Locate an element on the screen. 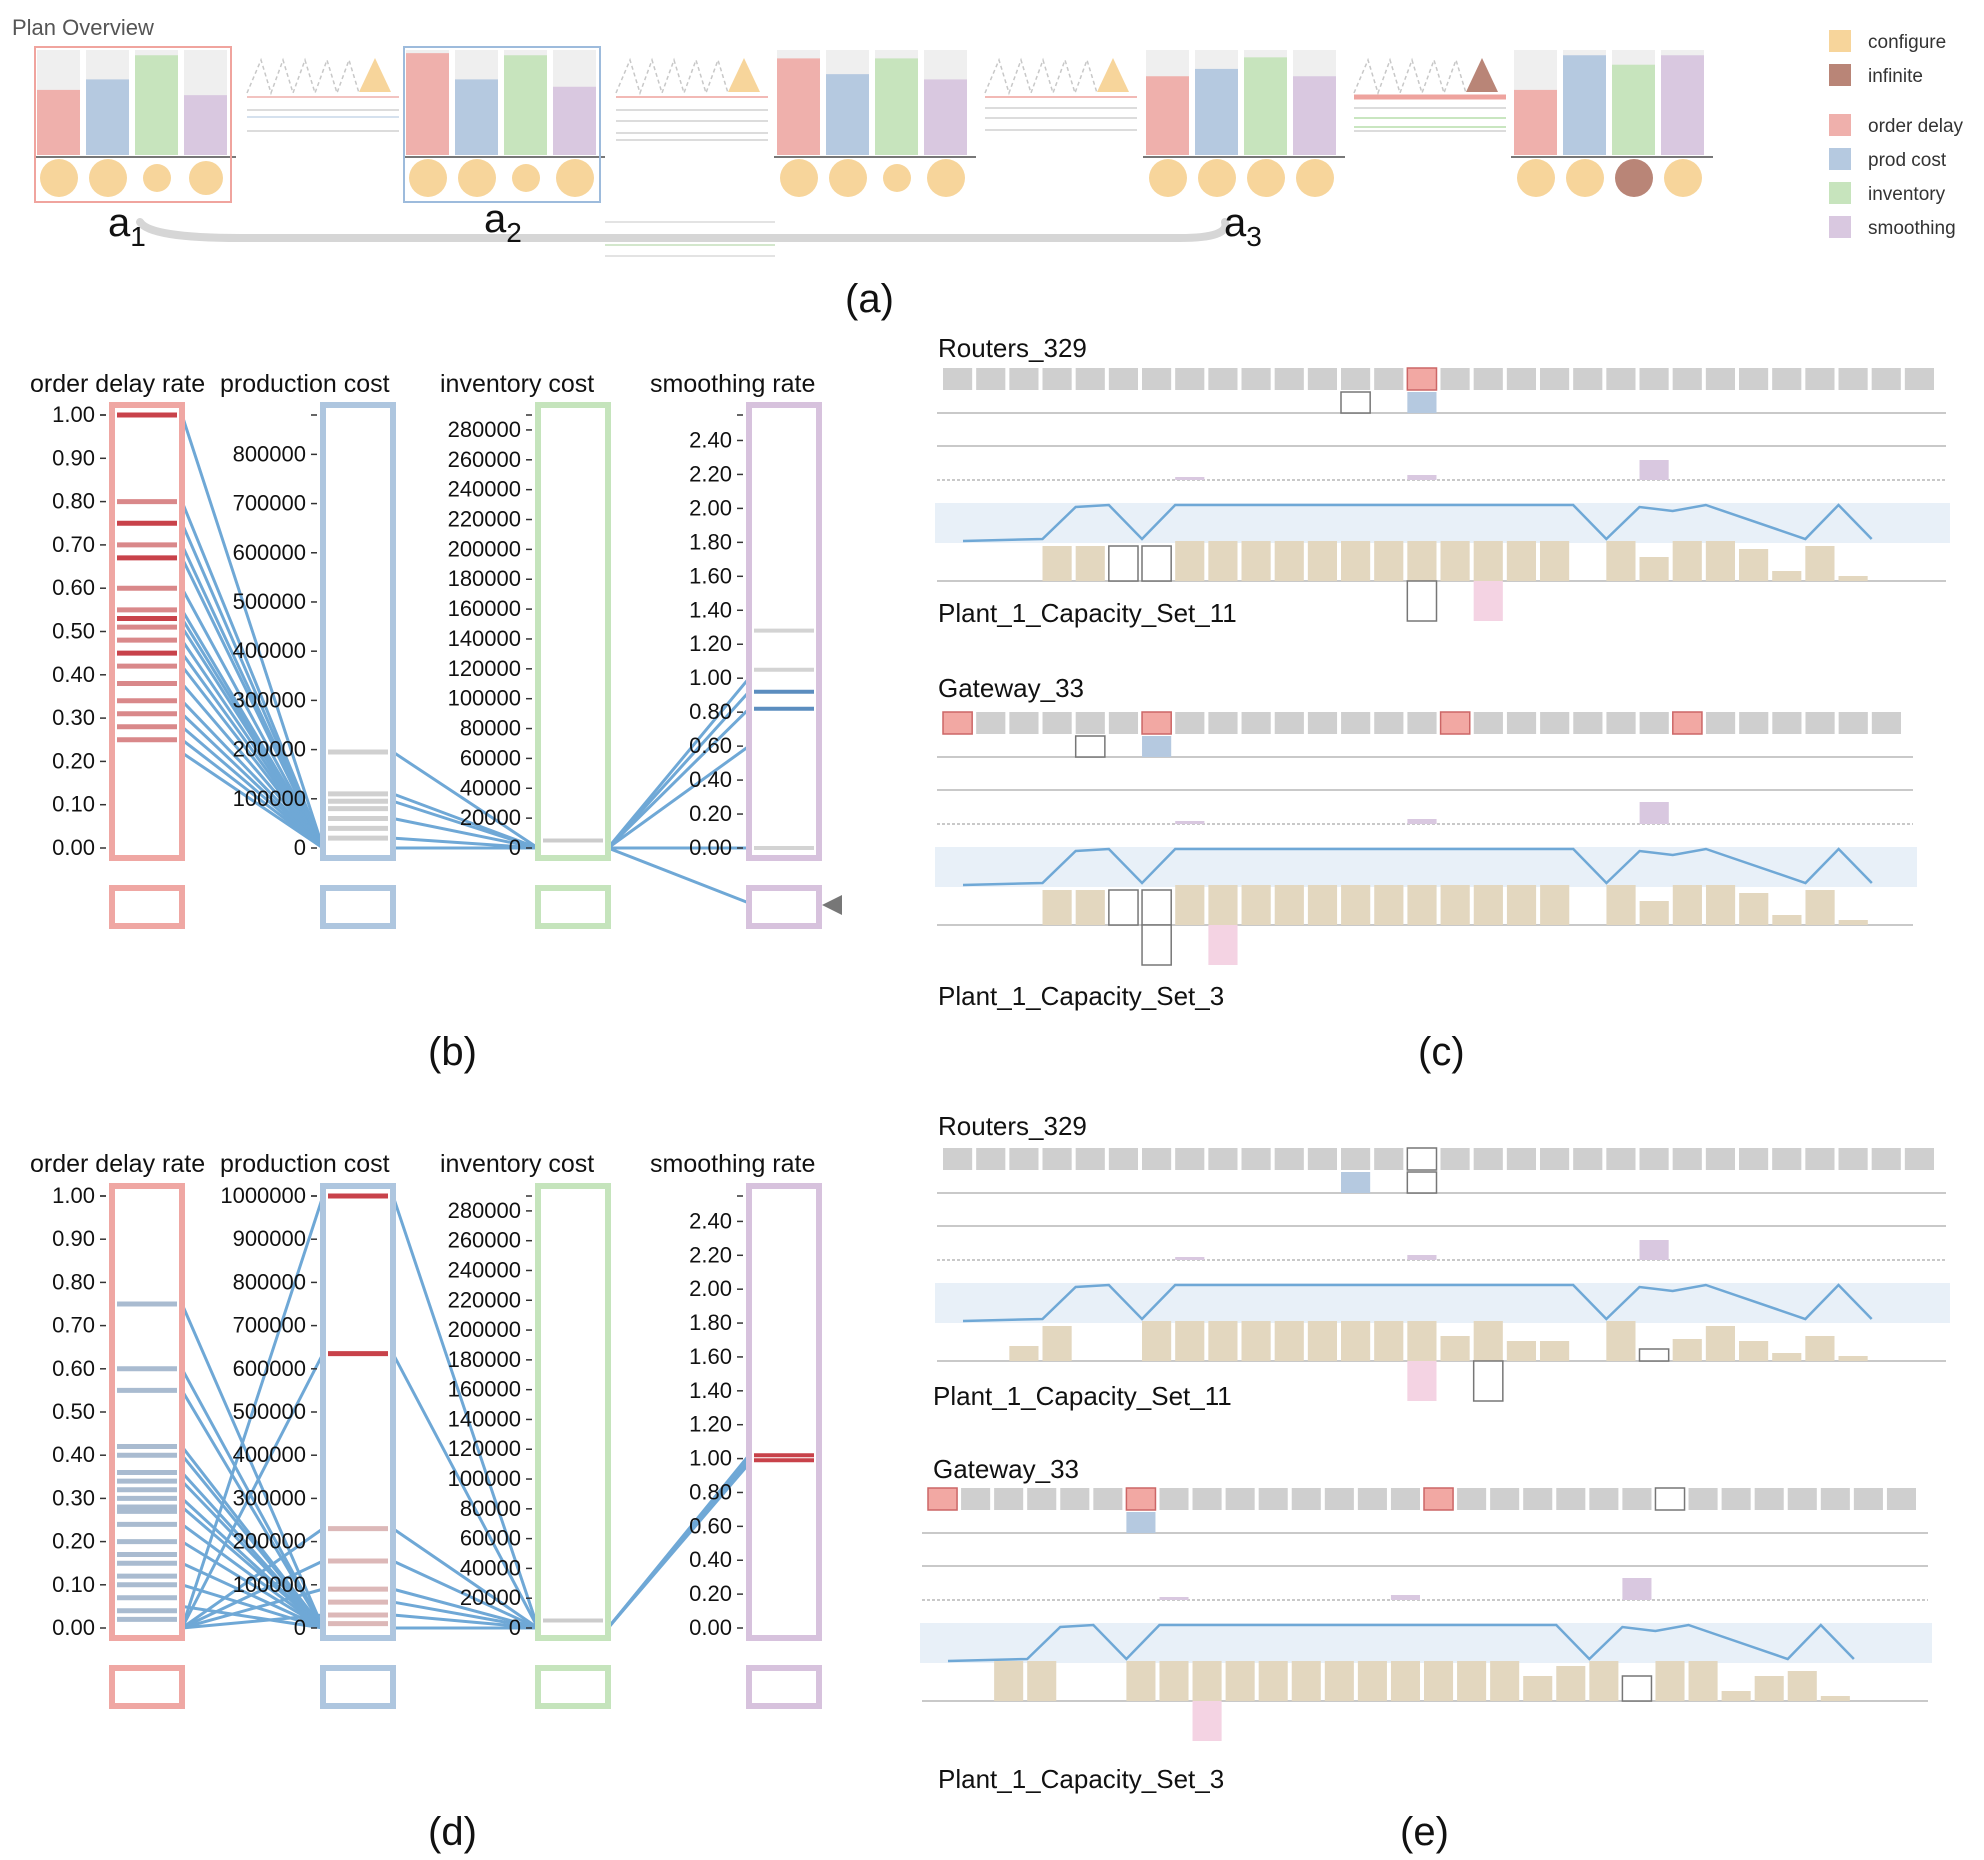 The width and height of the screenshot is (1984, 1860). plan-bar-order-delay is located at coordinates (1167, 115).